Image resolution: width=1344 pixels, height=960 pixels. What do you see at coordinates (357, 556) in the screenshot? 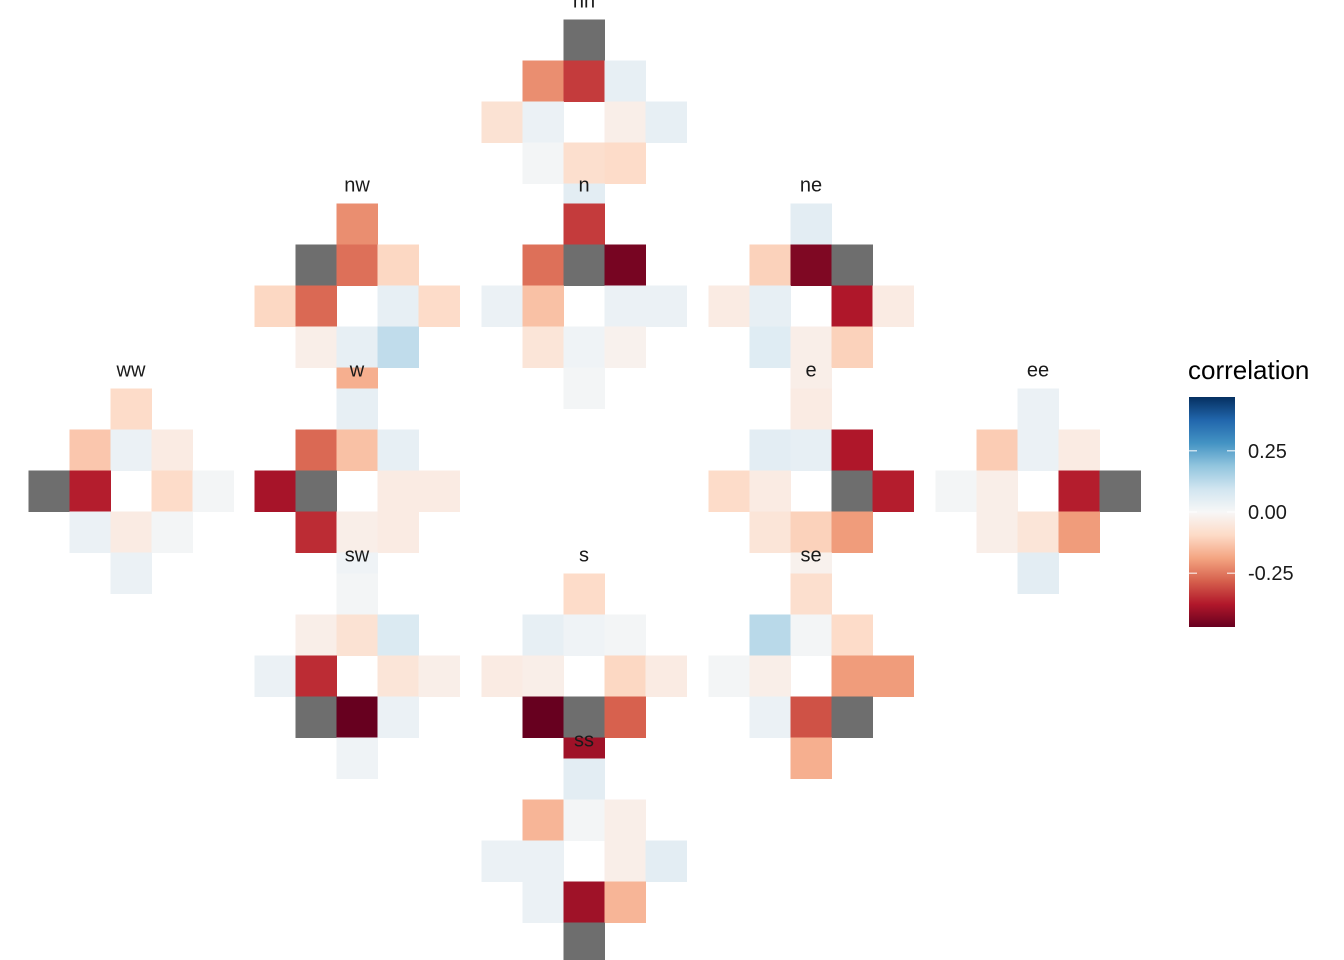
I see `panel-title: sw` at bounding box center [357, 556].